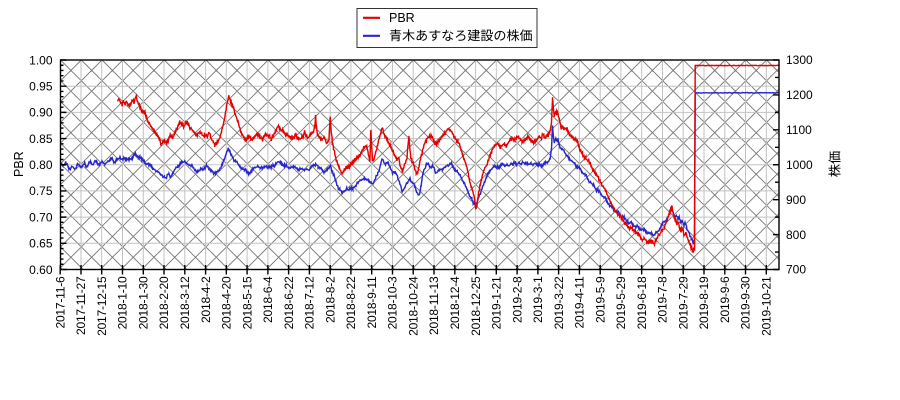  Describe the element at coordinates (455, 302) in the screenshot. I see `svg-text: 2018-12-4` at that location.